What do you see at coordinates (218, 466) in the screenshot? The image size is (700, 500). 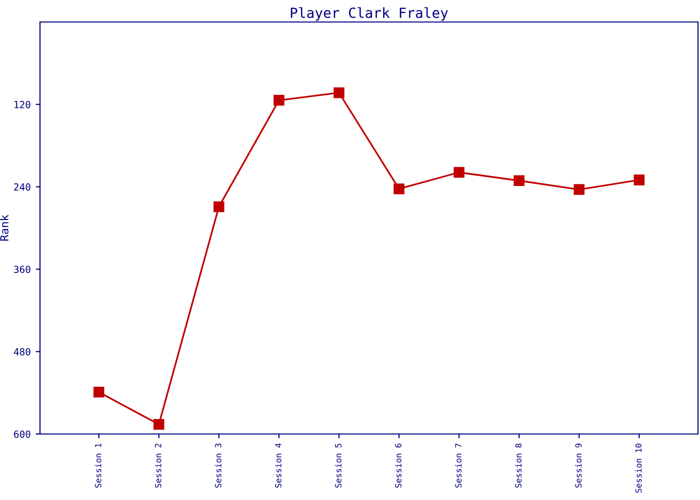 I see `x-tick-label: Session 3` at bounding box center [218, 466].